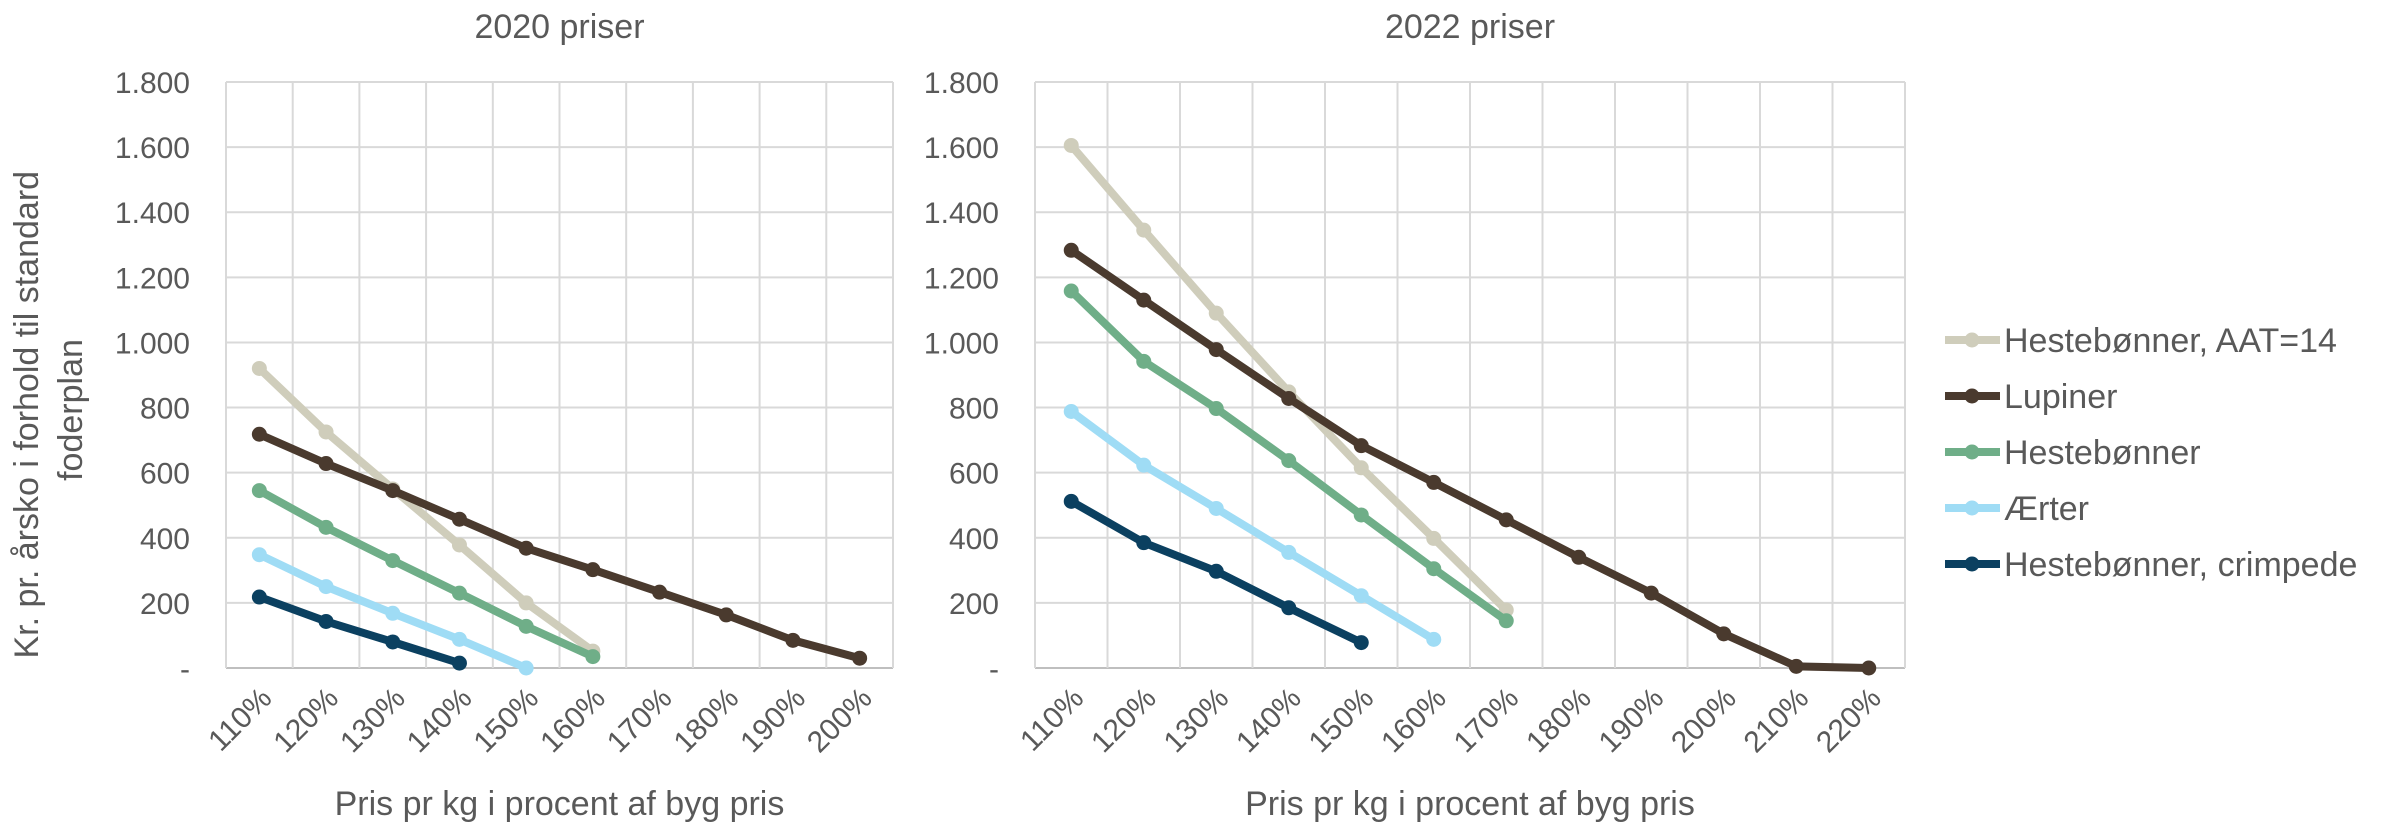 This screenshot has width=2402, height=824. What do you see at coordinates (2180, 565) in the screenshot?
I see `legend-item-label: Hestebønner, crimpede` at bounding box center [2180, 565].